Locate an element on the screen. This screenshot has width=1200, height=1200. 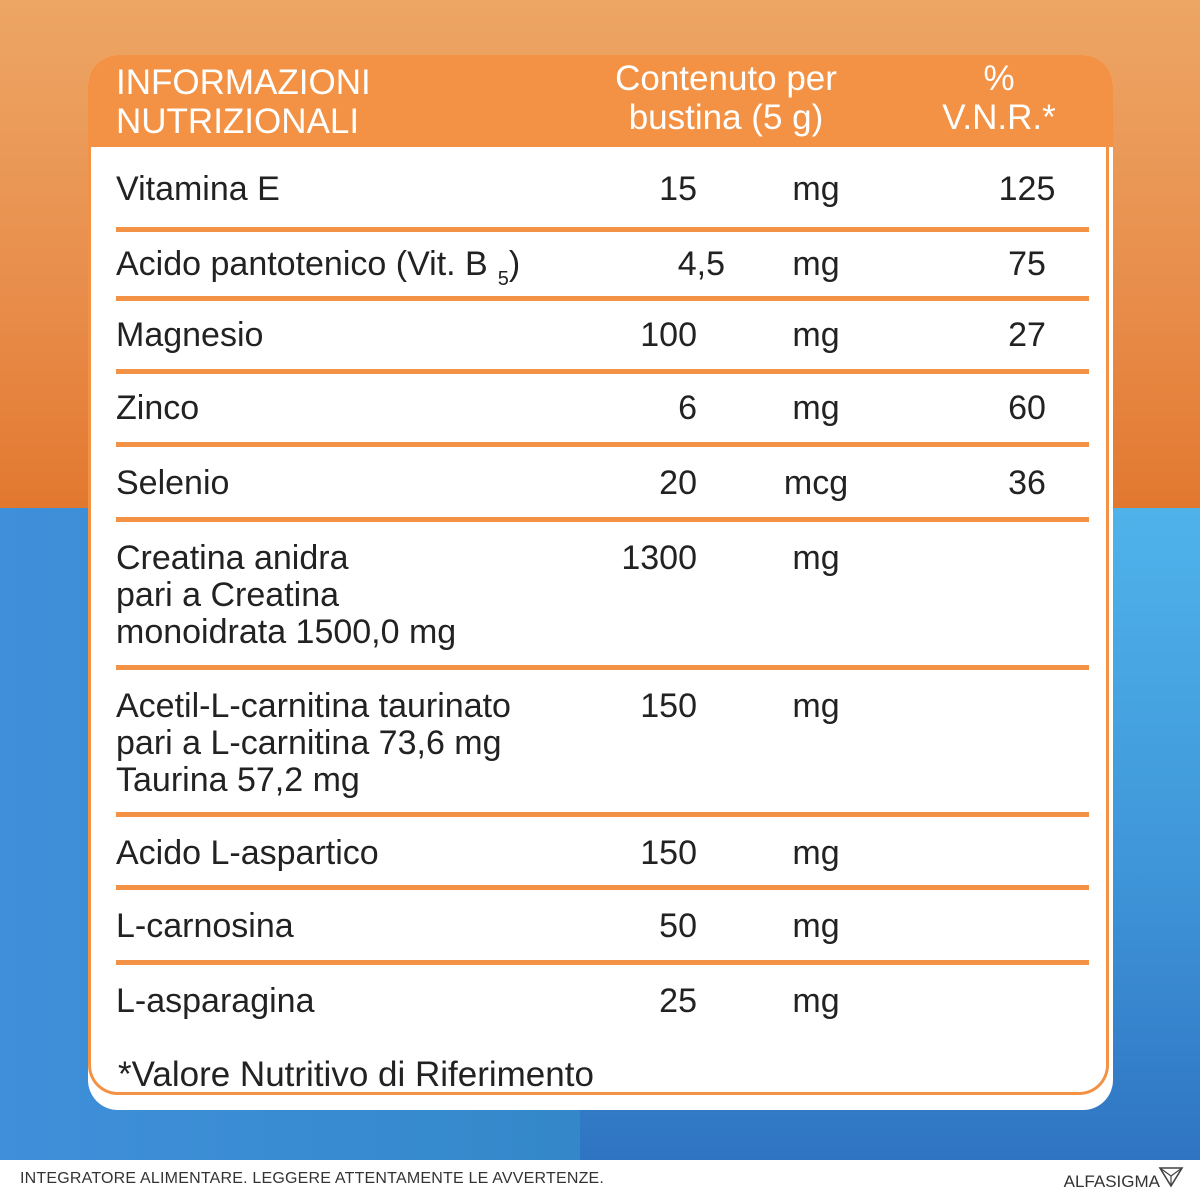
nutrient-name: Zinco is located at coordinates (158, 408).